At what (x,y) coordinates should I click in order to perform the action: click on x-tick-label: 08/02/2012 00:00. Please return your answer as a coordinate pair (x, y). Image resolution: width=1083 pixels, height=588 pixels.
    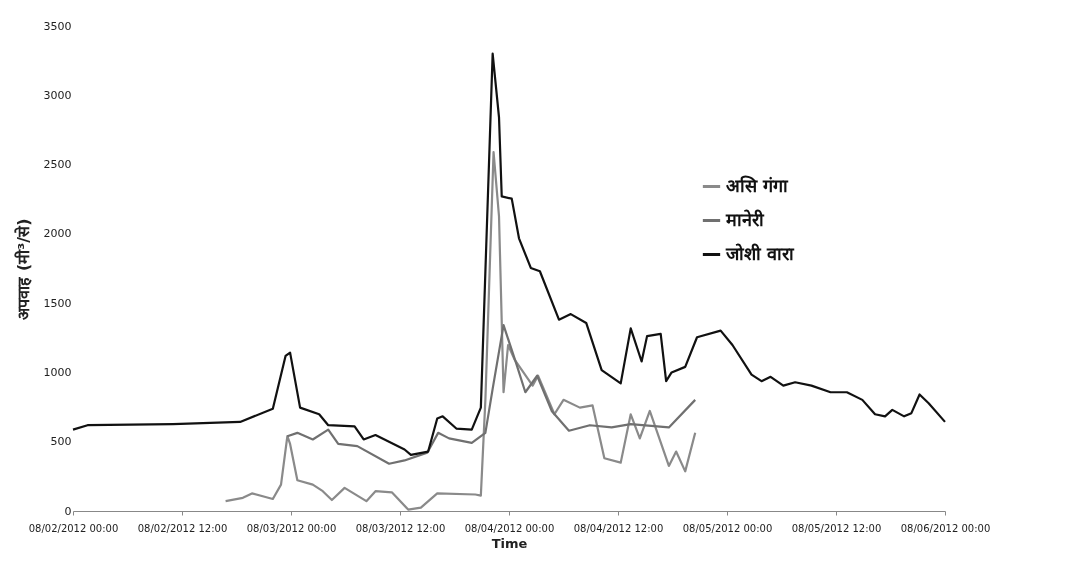
    Looking at the image, I should click on (73, 528).